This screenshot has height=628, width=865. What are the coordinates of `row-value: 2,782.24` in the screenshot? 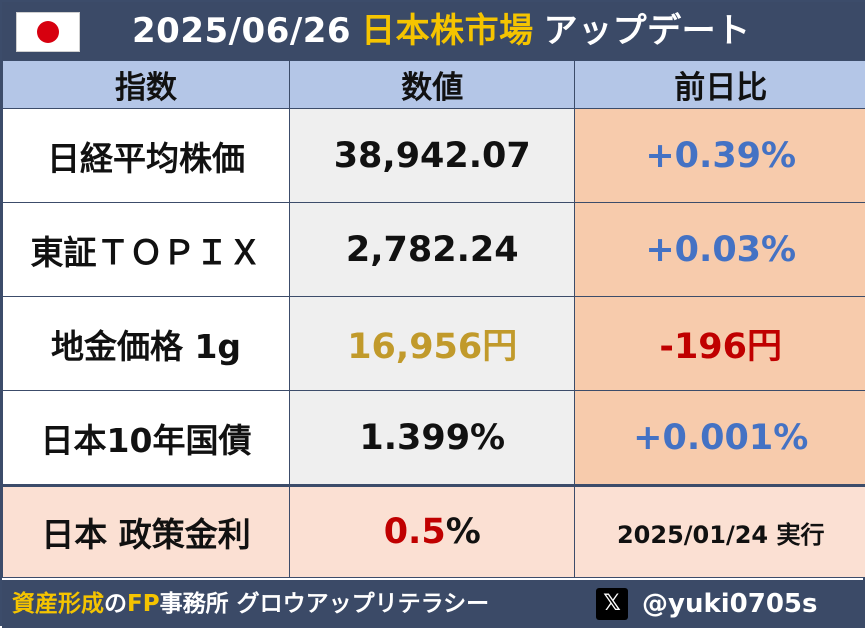 It's located at (432, 250).